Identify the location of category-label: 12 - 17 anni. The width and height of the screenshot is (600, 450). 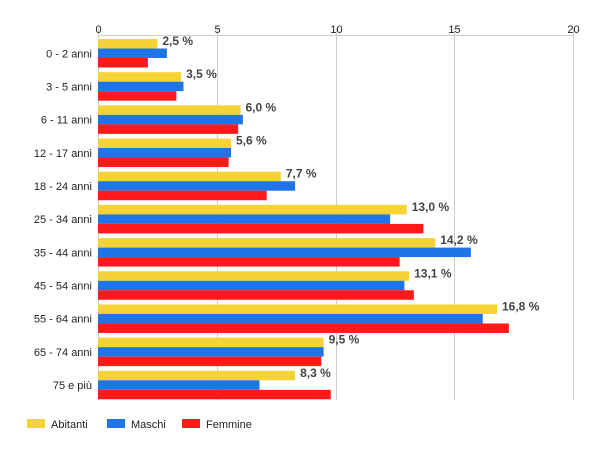
(63, 154).